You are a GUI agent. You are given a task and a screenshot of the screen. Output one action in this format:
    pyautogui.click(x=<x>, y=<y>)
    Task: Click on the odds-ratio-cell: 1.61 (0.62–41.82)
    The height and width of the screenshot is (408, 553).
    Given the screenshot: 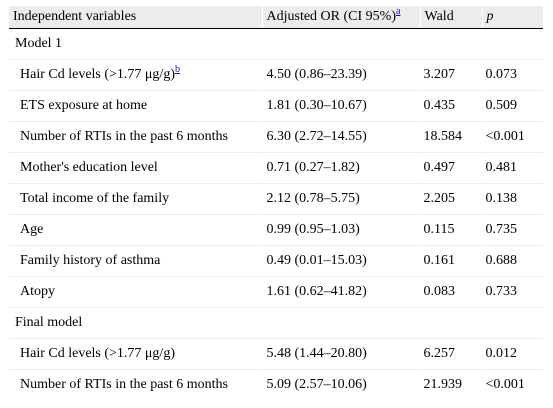 What is the action you would take?
    pyautogui.click(x=340, y=292)
    